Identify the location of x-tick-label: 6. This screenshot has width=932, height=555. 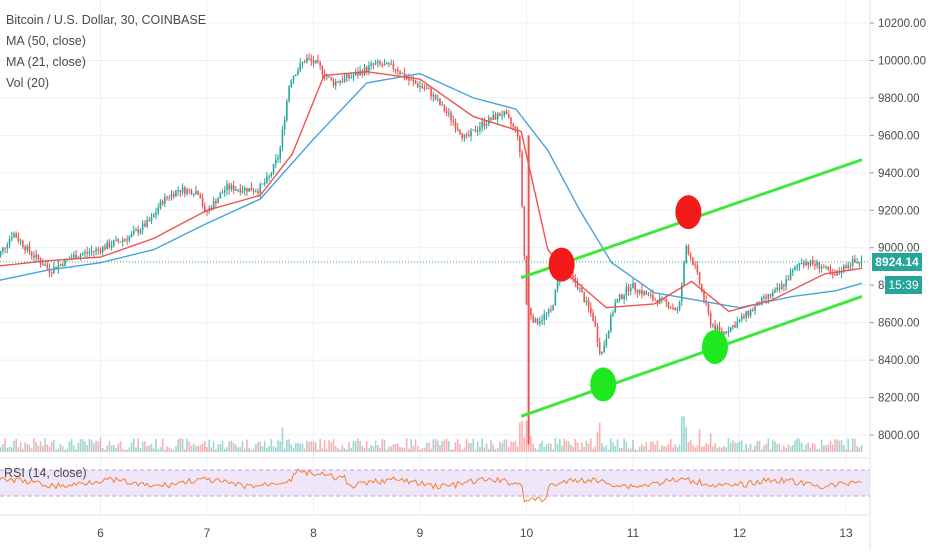
(100, 533).